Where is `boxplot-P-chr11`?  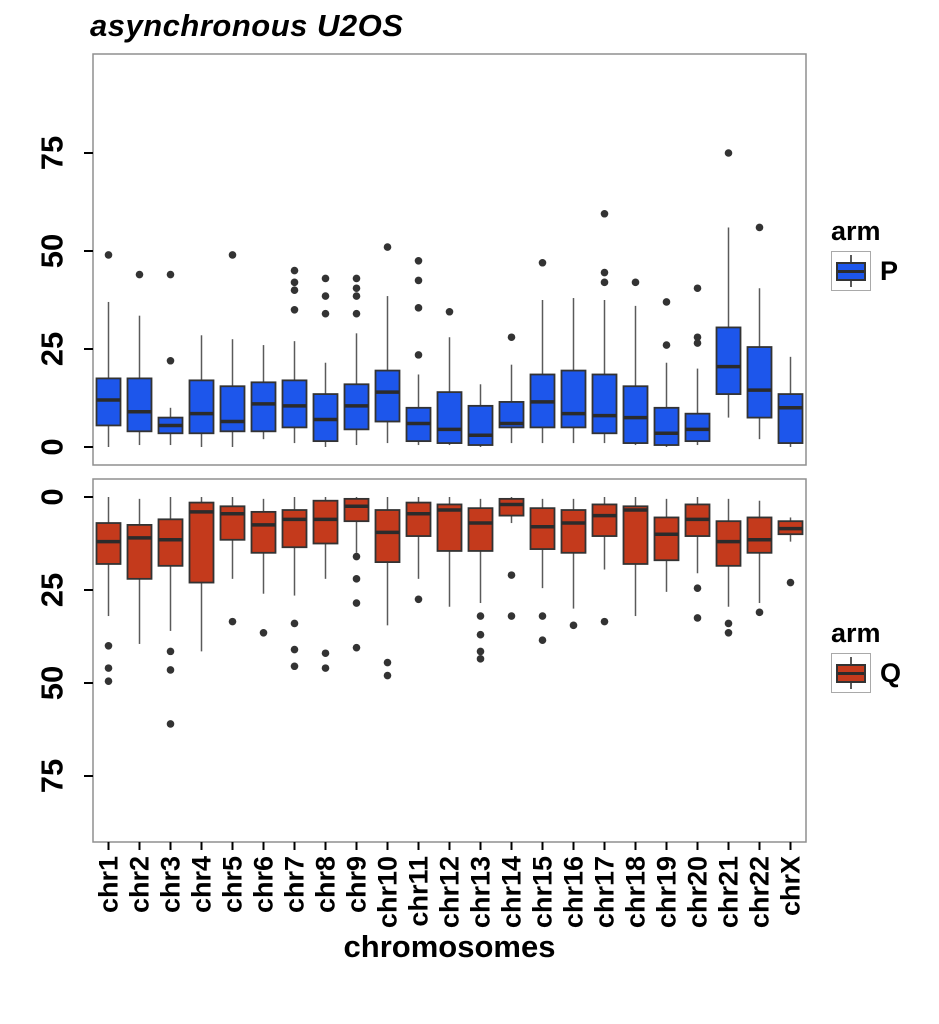 boxplot-P-chr11 is located at coordinates (418, 351).